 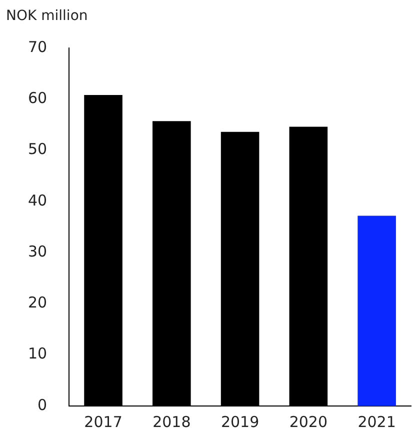 What do you see at coordinates (308, 421) in the screenshot?
I see `x-tick-label: 2020` at bounding box center [308, 421].